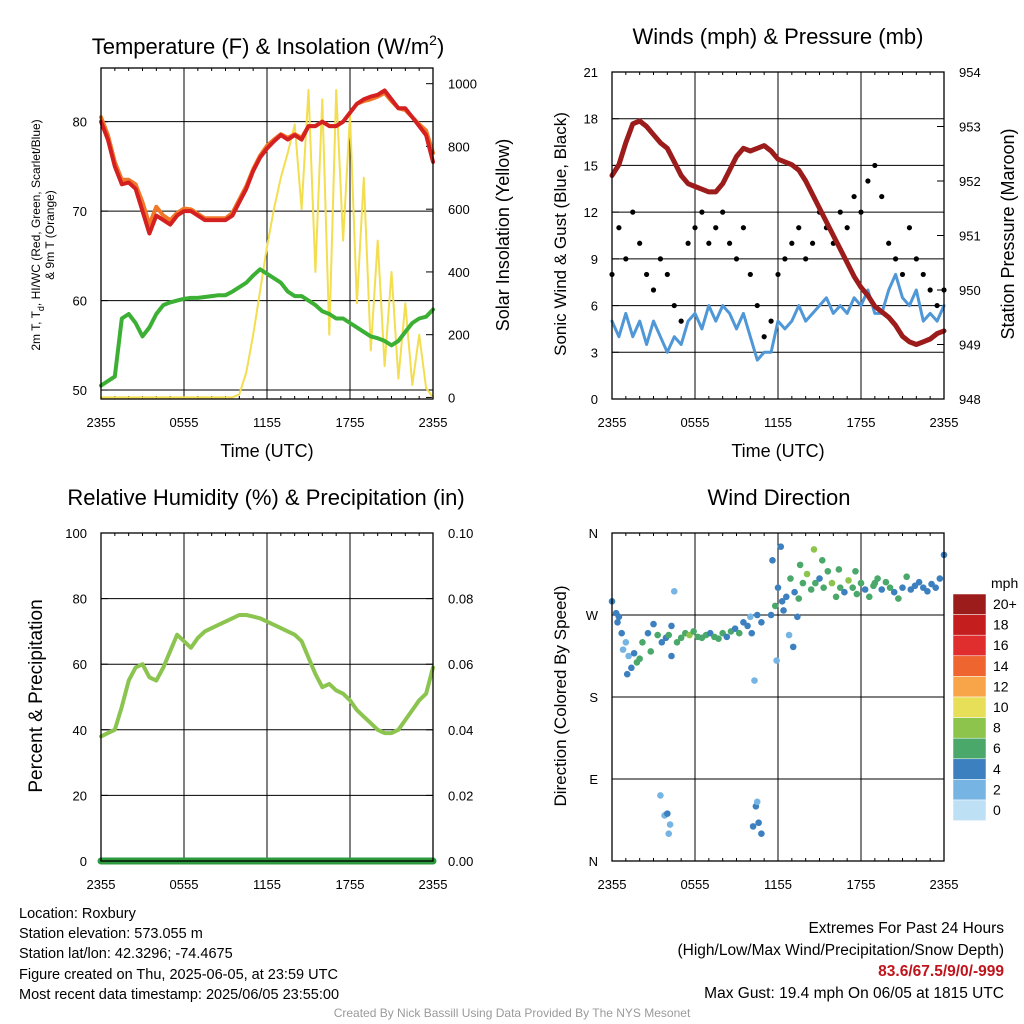  I want to click on wind-x-tick-label: 1755, so click(861, 422).